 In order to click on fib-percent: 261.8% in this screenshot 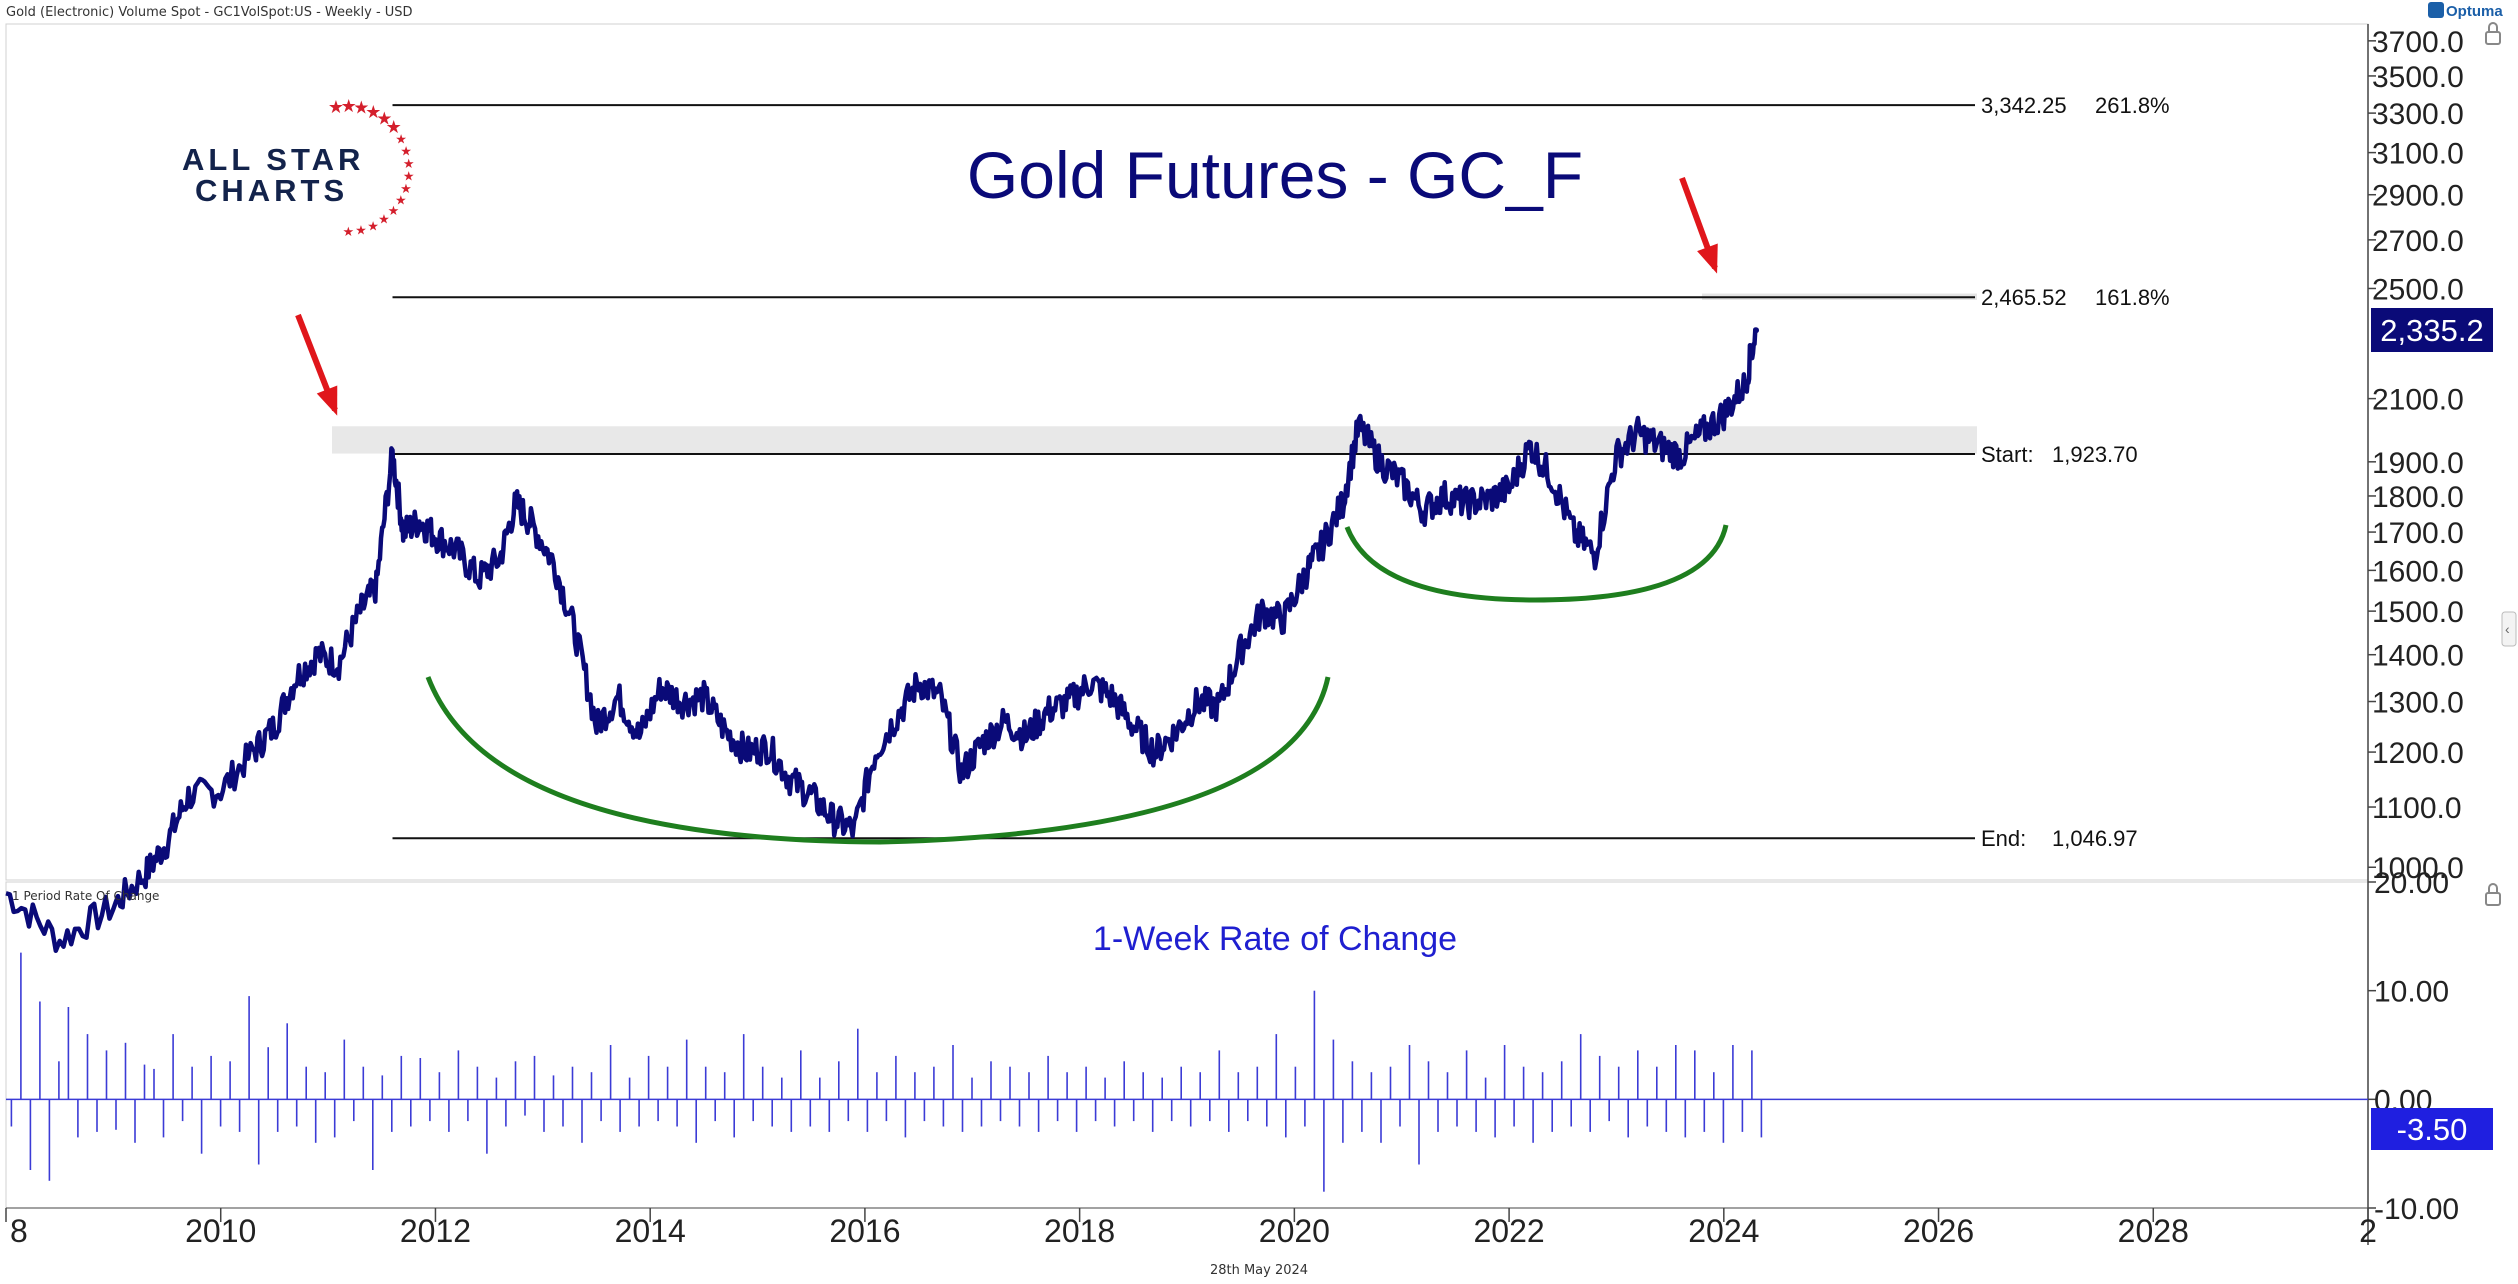, I will do `click(2132, 105)`.